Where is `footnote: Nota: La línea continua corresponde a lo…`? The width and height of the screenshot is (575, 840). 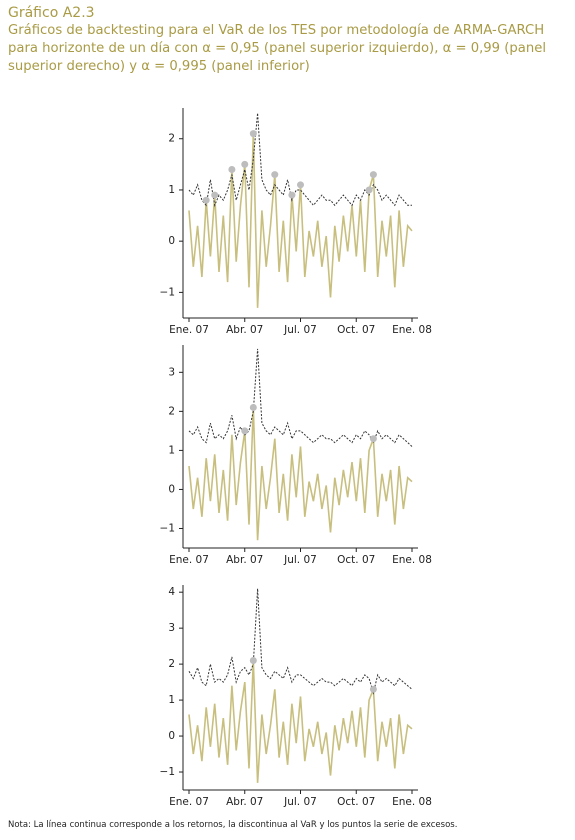
footnote: Nota: La línea continua corresponde a lo… is located at coordinates (233, 825).